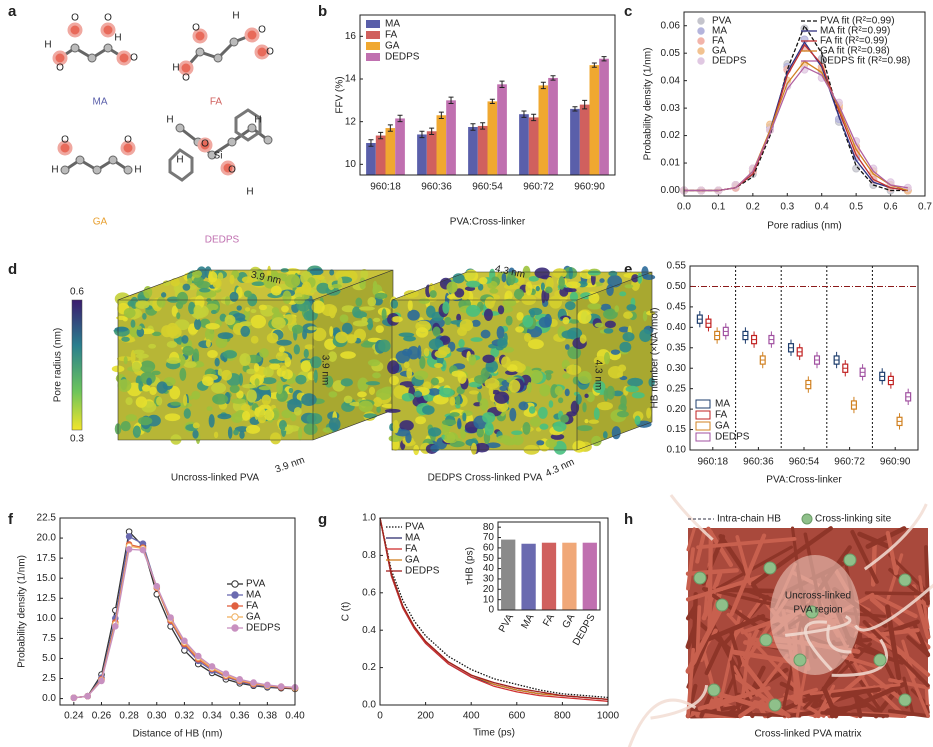  What do you see at coordinates (859, 657) in the screenshot?
I see `pva-chain` at bounding box center [859, 657].